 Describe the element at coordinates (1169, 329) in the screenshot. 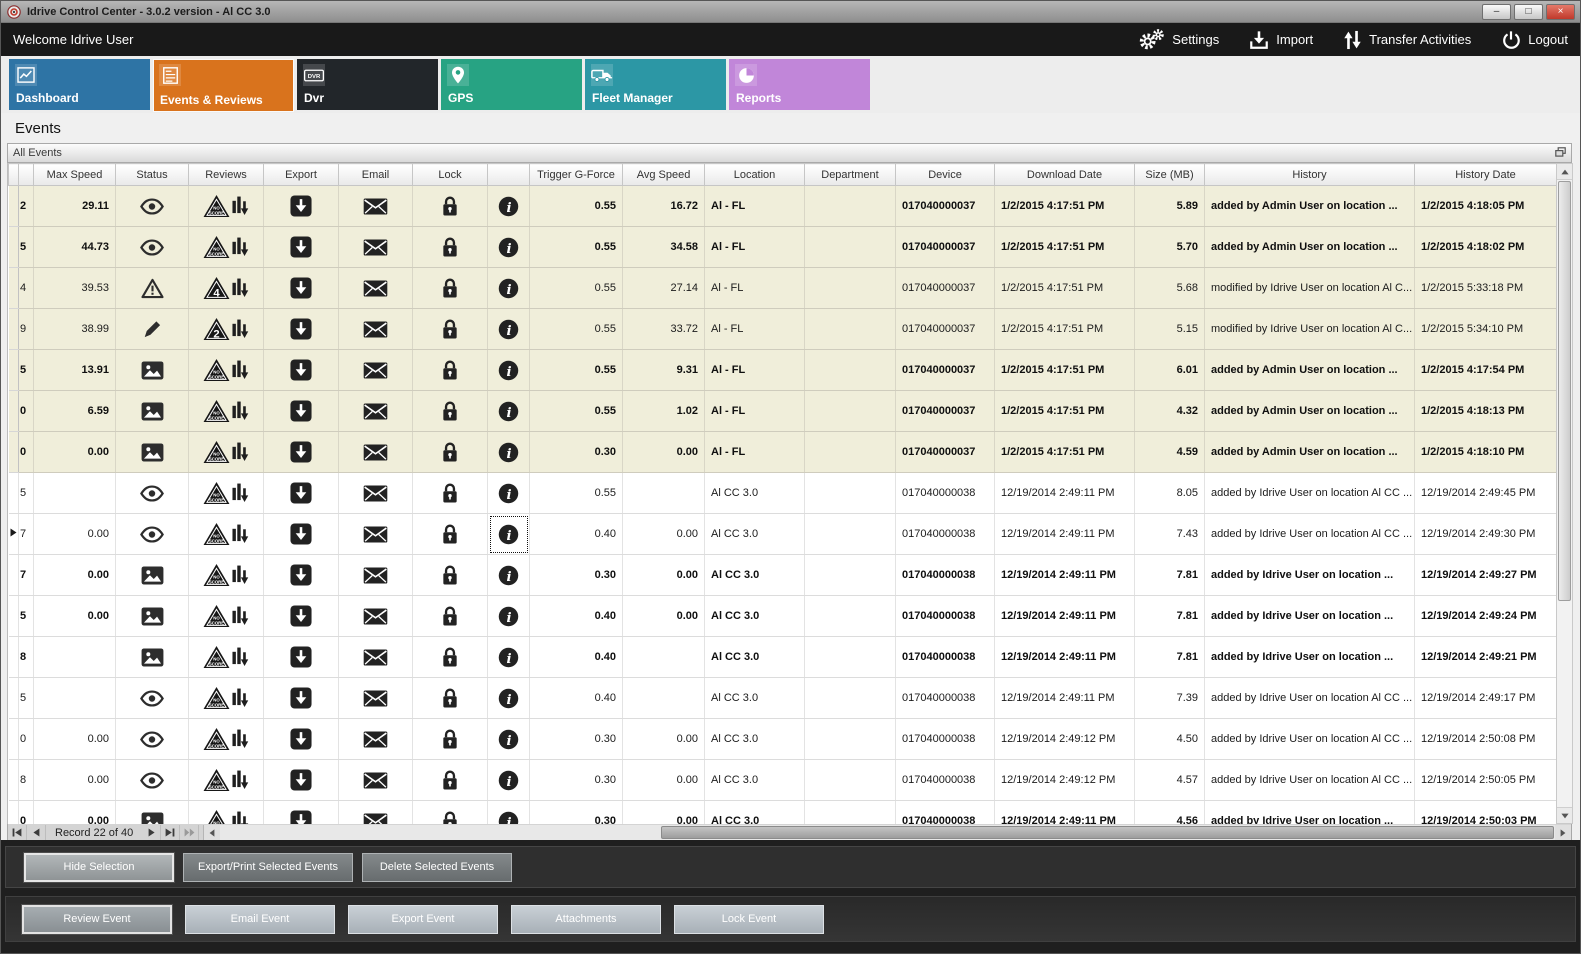

I see `cell-size-mb: 5.15` at that location.